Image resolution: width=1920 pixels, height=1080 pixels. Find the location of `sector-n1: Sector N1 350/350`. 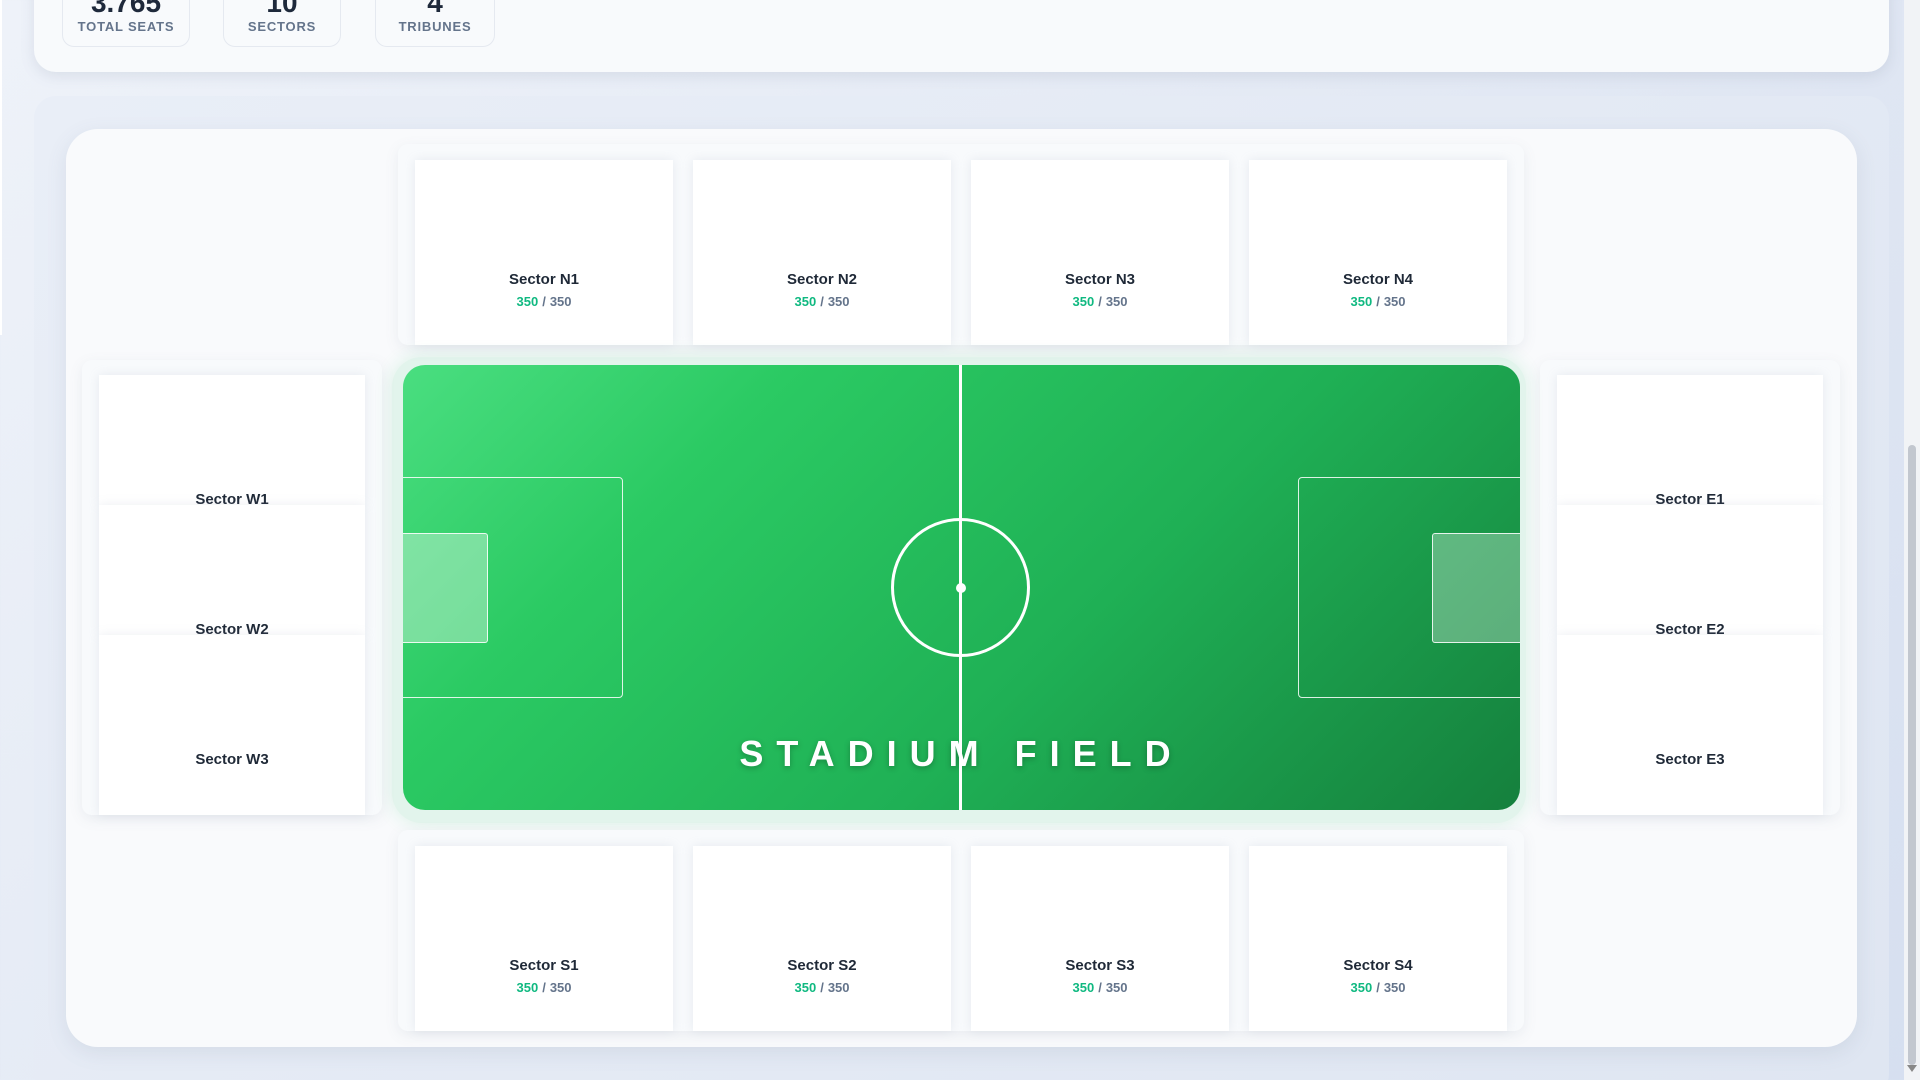

sector-n1: Sector N1 350/350 is located at coordinates (544, 252).